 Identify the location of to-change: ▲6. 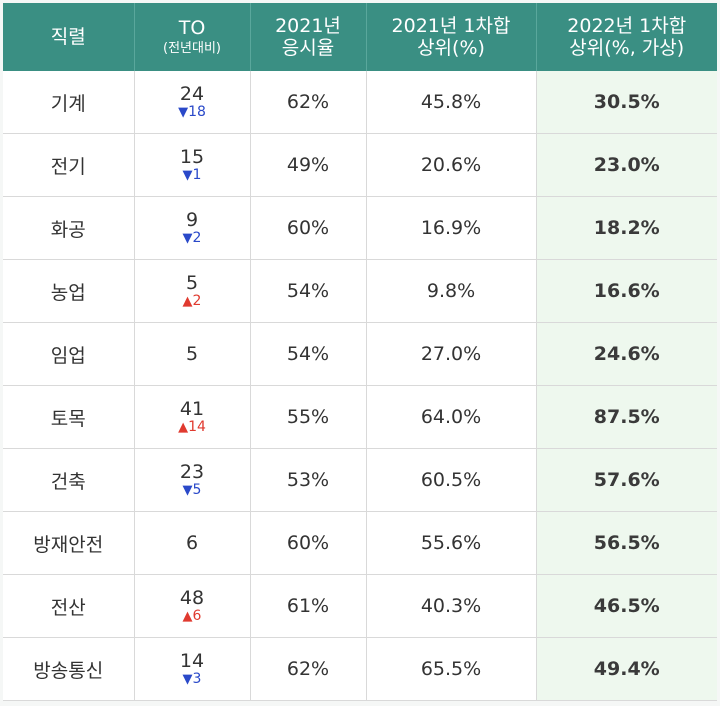
(192, 616).